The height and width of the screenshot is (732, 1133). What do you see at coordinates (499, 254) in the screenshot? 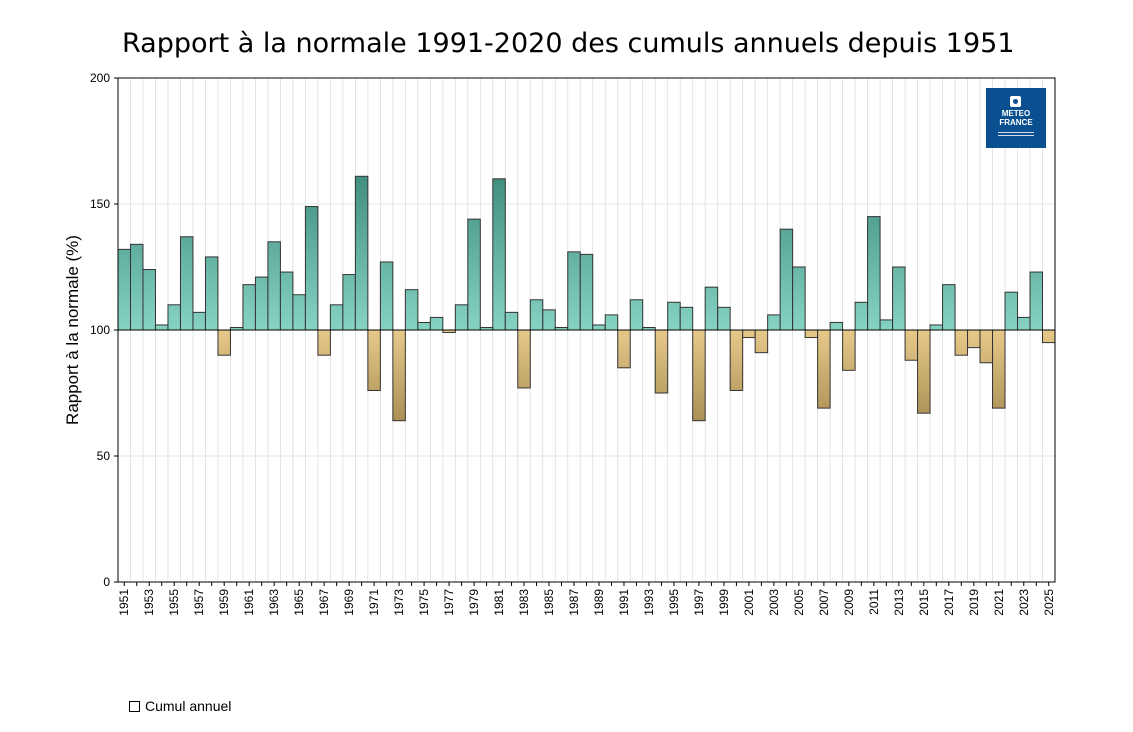
I see `bar-1981` at bounding box center [499, 254].